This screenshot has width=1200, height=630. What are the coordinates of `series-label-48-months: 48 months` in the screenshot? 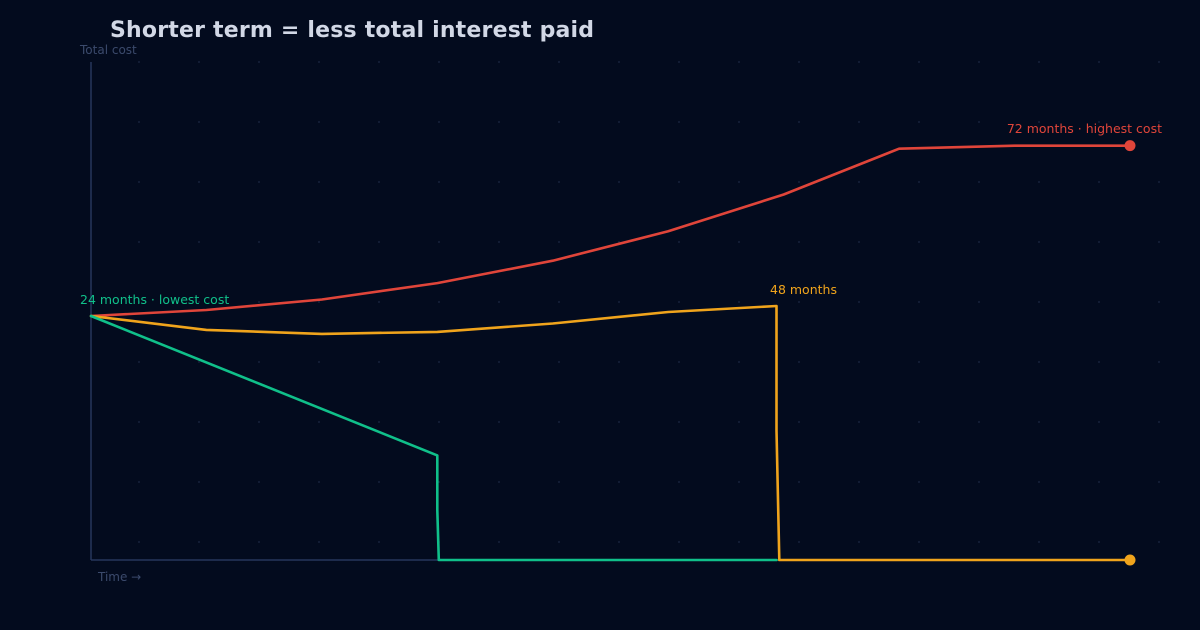 It's located at (803, 289).